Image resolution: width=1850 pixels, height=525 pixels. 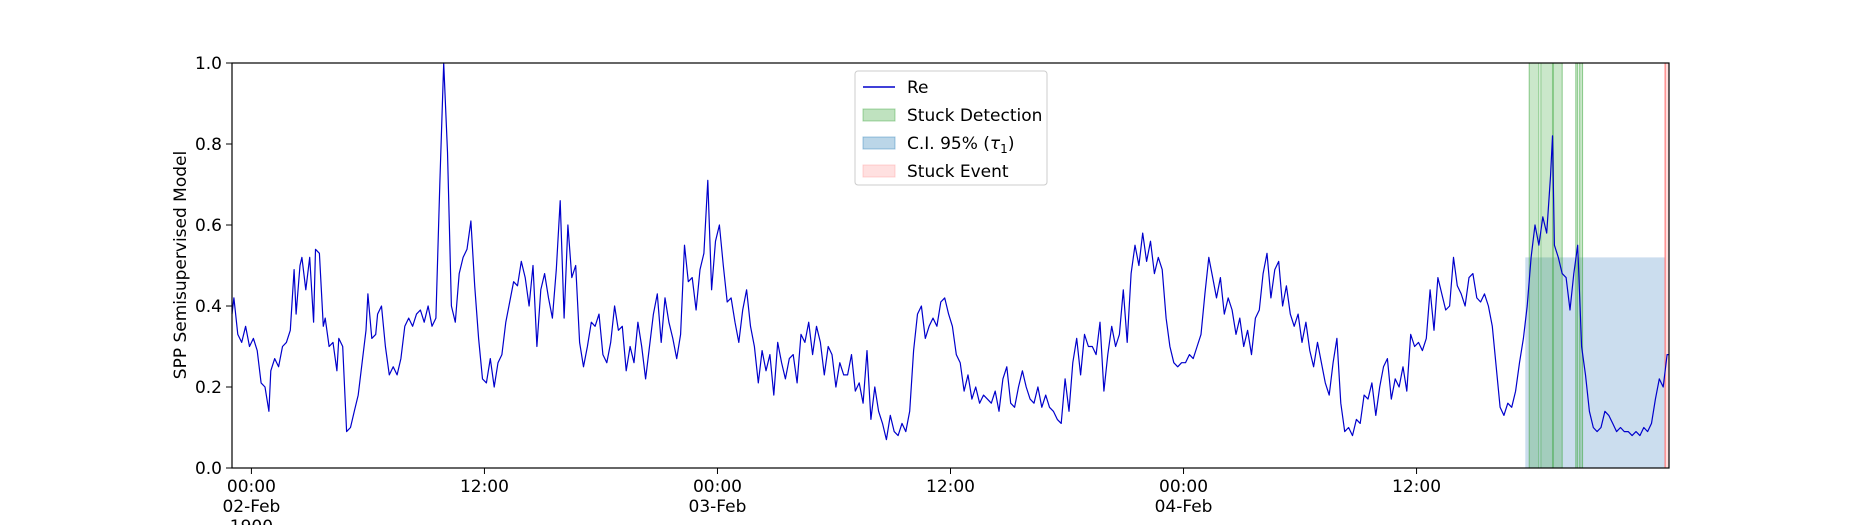 What do you see at coordinates (718, 507) in the screenshot?
I see `x-tick-label: 03-Feb` at bounding box center [718, 507].